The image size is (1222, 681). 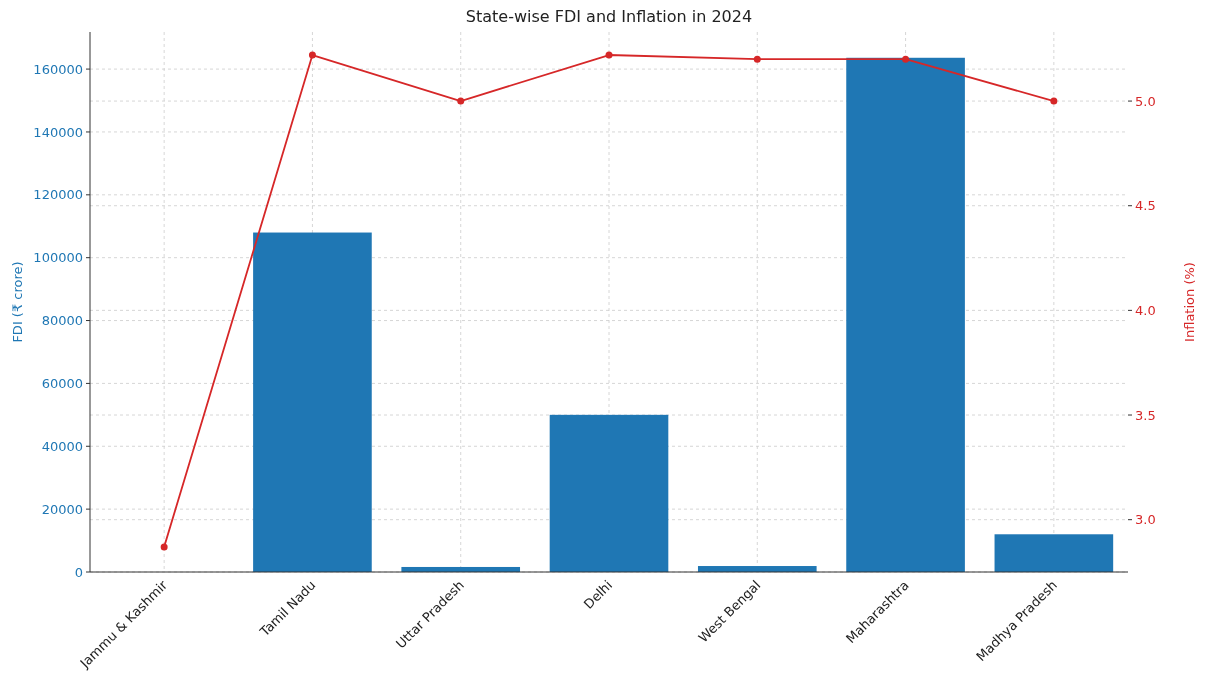 I want to click on y2-tick-label: 5.0, so click(x=1145, y=101).